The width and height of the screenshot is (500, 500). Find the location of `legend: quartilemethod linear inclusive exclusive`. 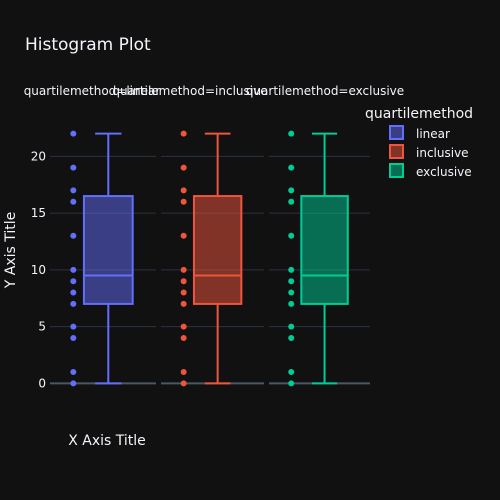

legend: quartilemethod linear inclusive exclusive is located at coordinates (419, 142).